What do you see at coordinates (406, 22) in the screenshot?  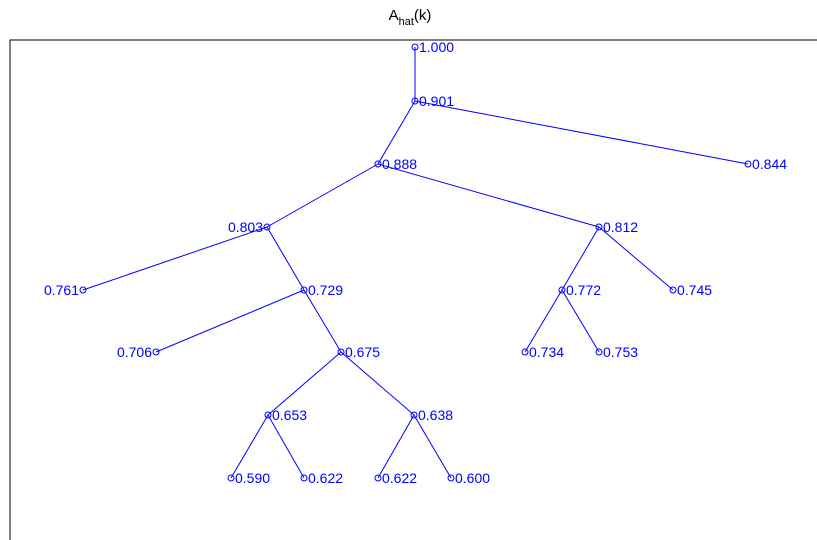 I see `title-subscript: hat` at bounding box center [406, 22].